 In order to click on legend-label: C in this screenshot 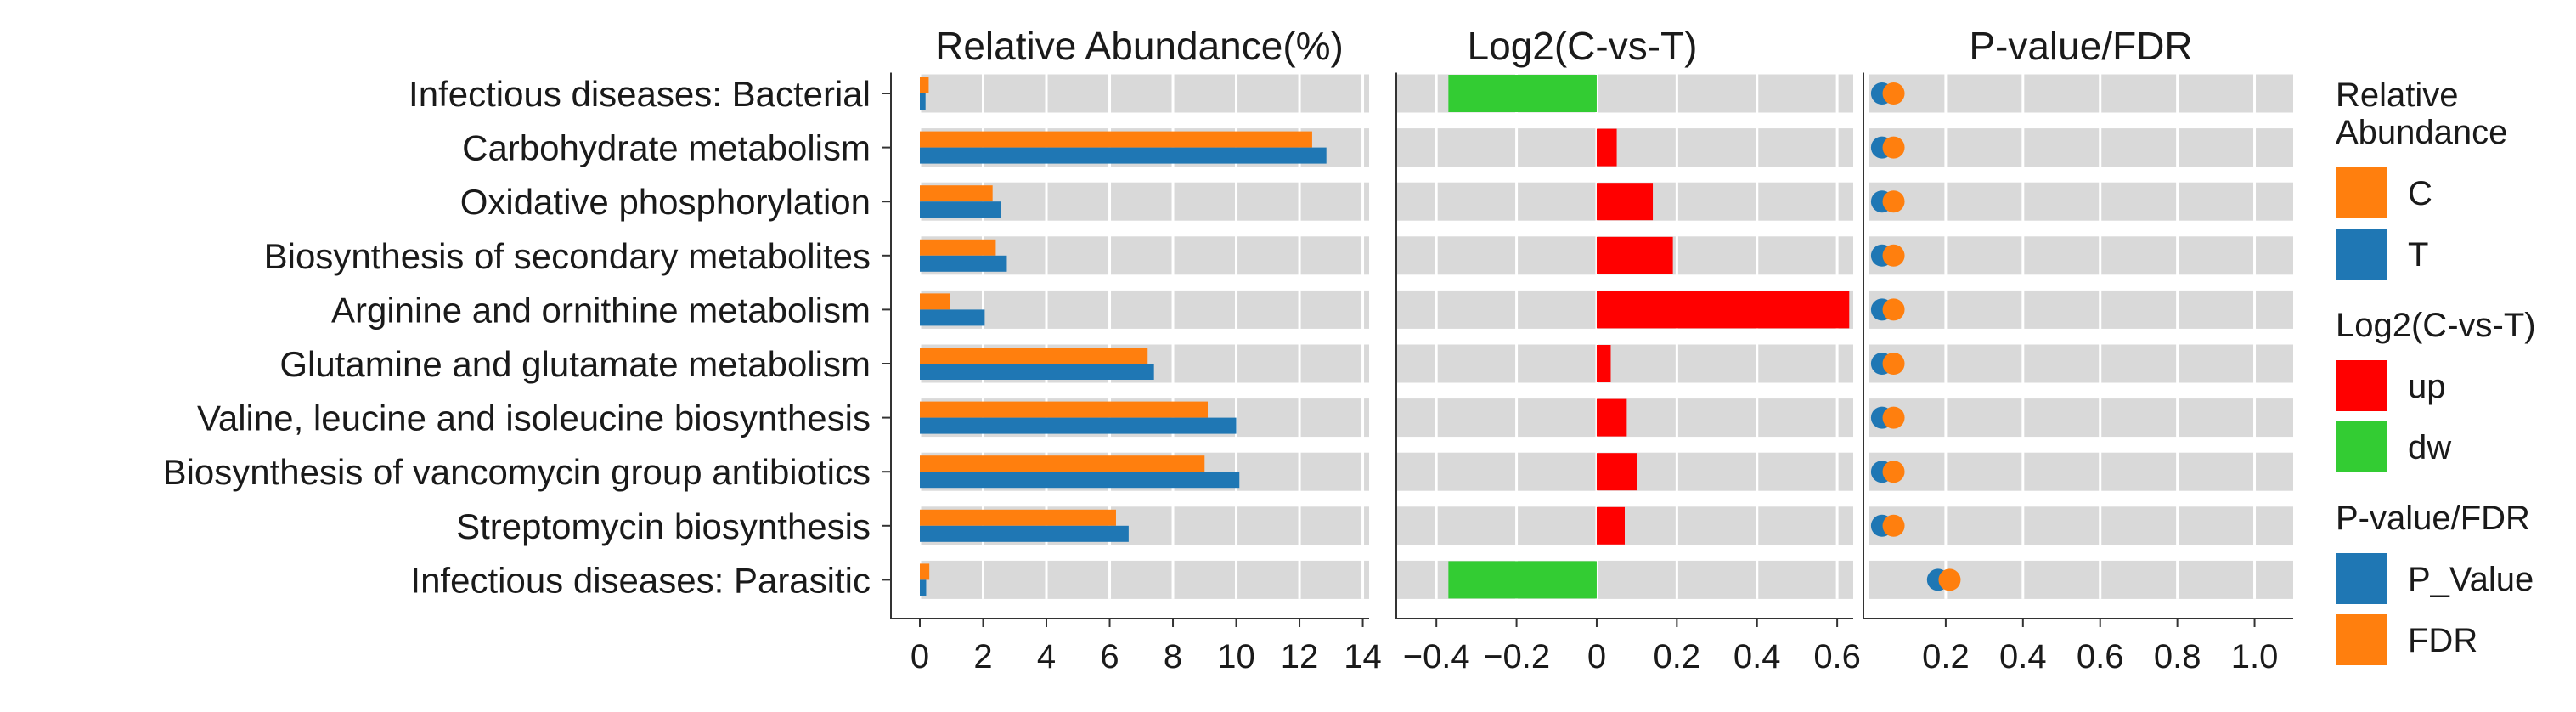, I will do `click(2420, 193)`.